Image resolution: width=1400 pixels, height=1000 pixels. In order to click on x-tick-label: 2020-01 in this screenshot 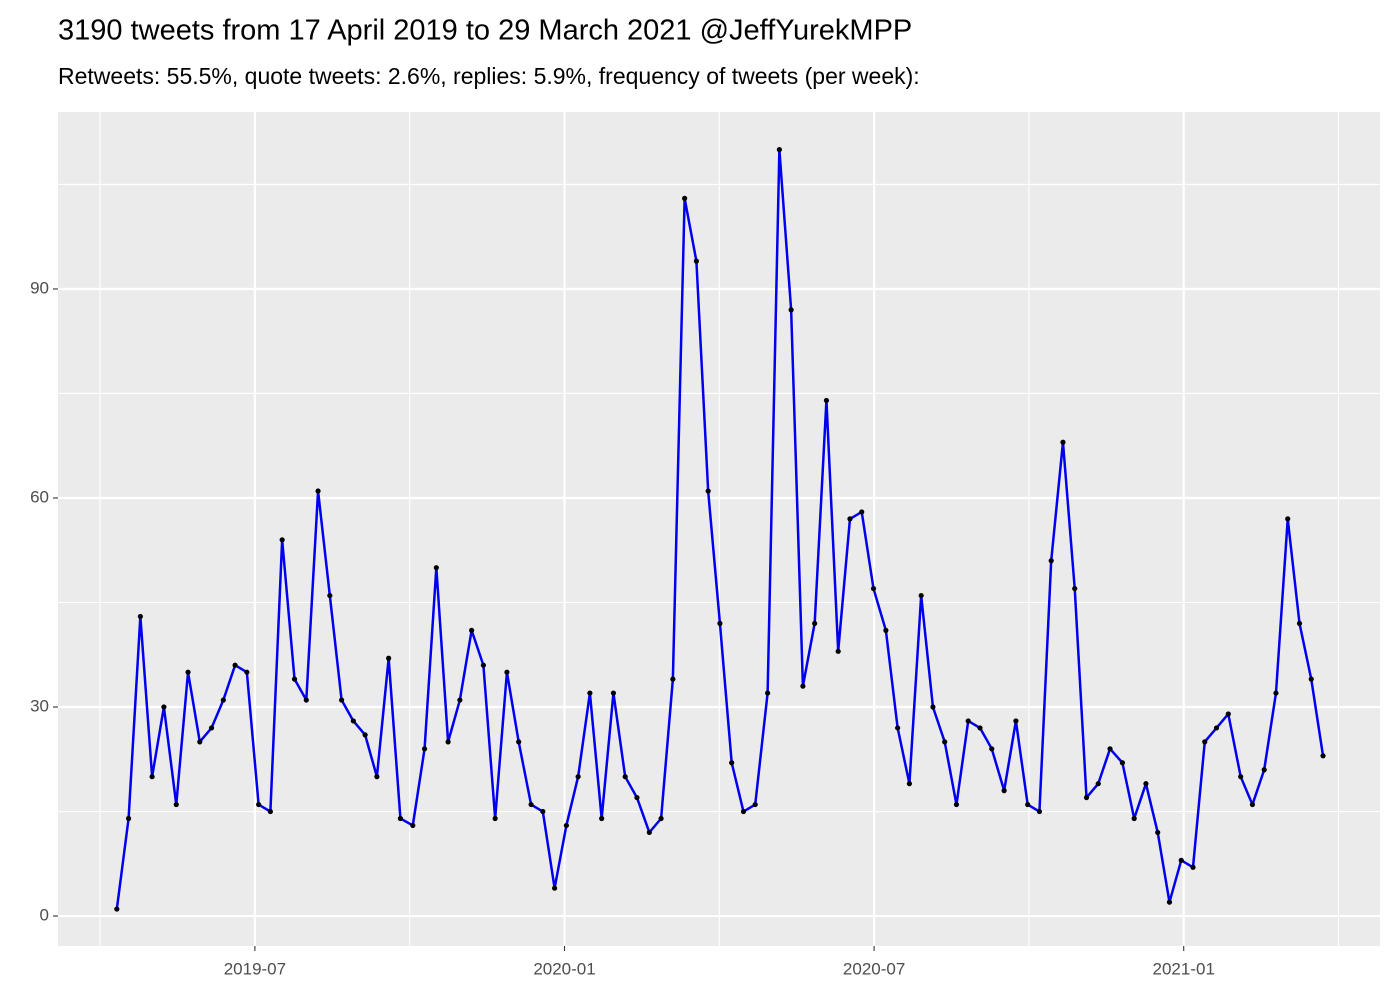, I will do `click(564, 968)`.